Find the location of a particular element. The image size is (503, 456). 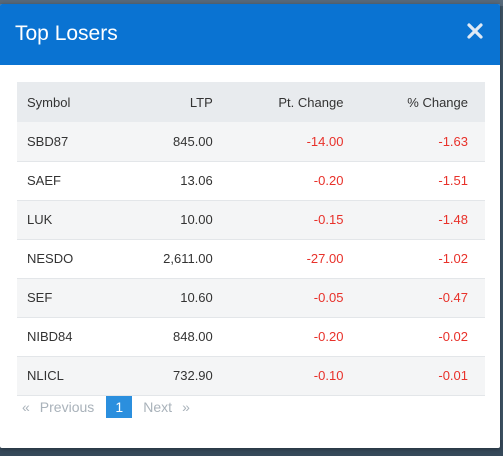

cell-symbol: NESDO is located at coordinates (50, 258).